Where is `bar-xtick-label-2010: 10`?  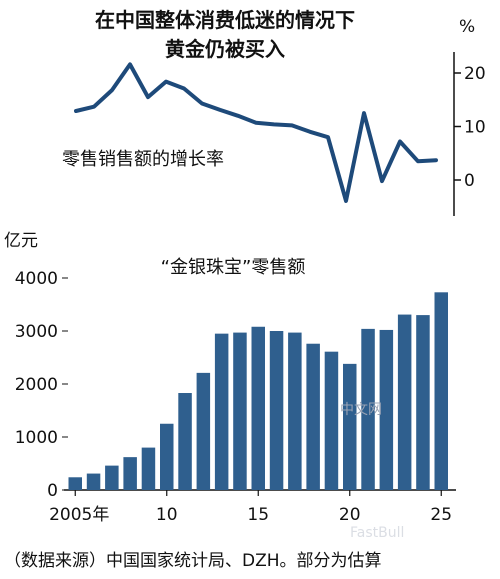 bar-xtick-label-2010: 10 is located at coordinates (167, 515).